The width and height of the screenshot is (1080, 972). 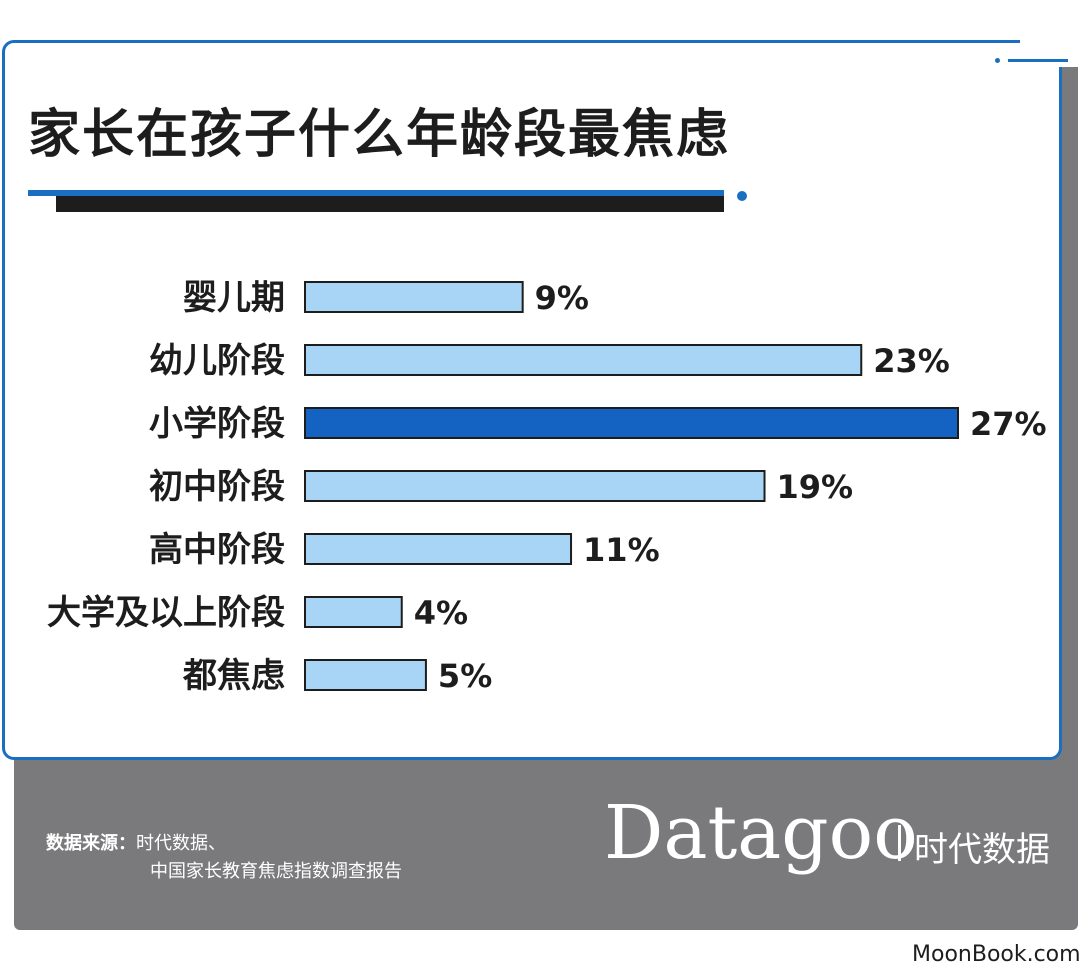 What do you see at coordinates (899, 843) in the screenshot?
I see `brand-separator` at bounding box center [899, 843].